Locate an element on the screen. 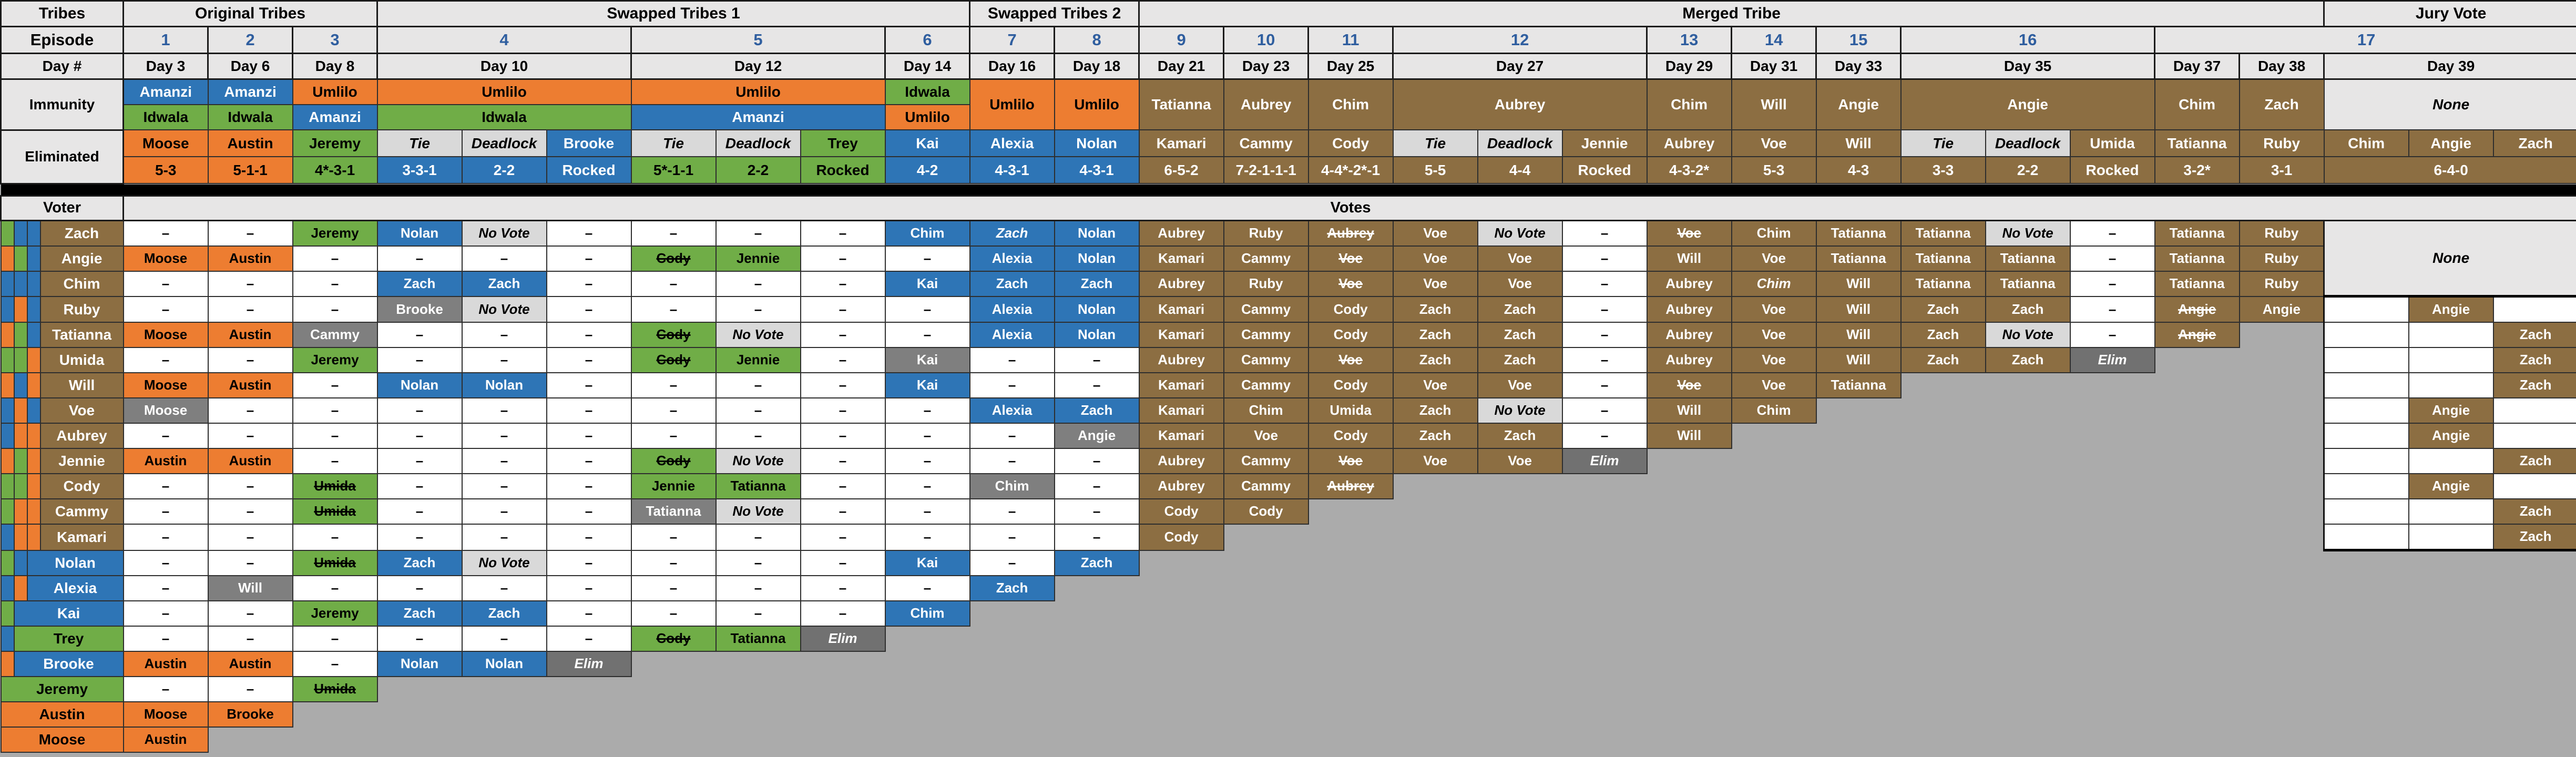  vote-cell: Kamari is located at coordinates (1181, 436).